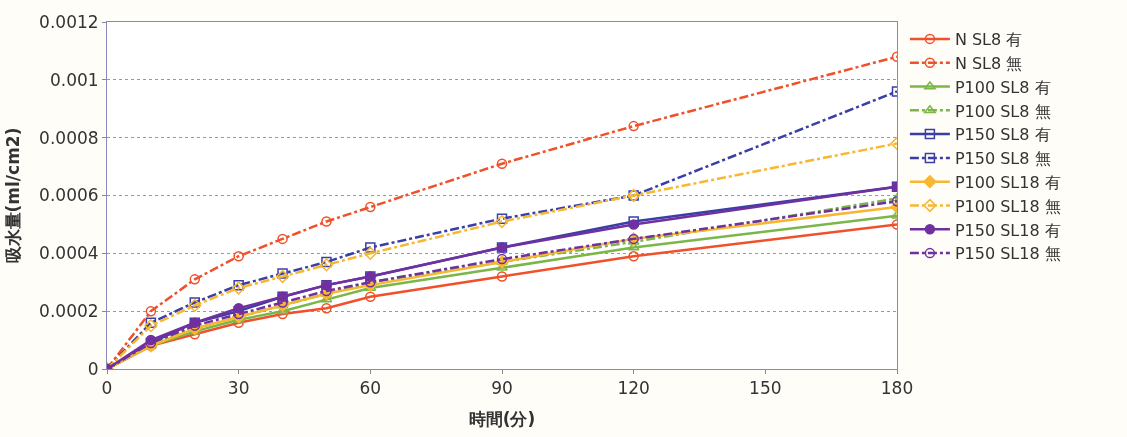 The image size is (1127, 437). I want to click on y-axis-title: 吸水量(ml/cm2), so click(12, 195).